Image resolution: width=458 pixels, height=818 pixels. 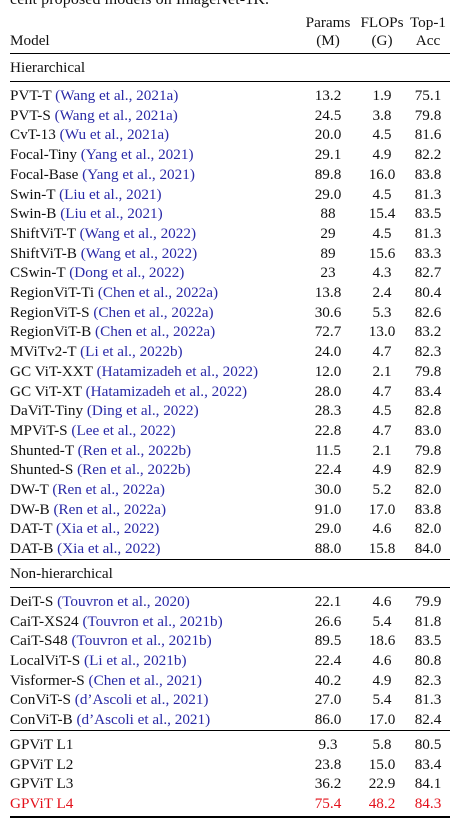 I want to click on acc-cell: 83.5, so click(x=428, y=214).